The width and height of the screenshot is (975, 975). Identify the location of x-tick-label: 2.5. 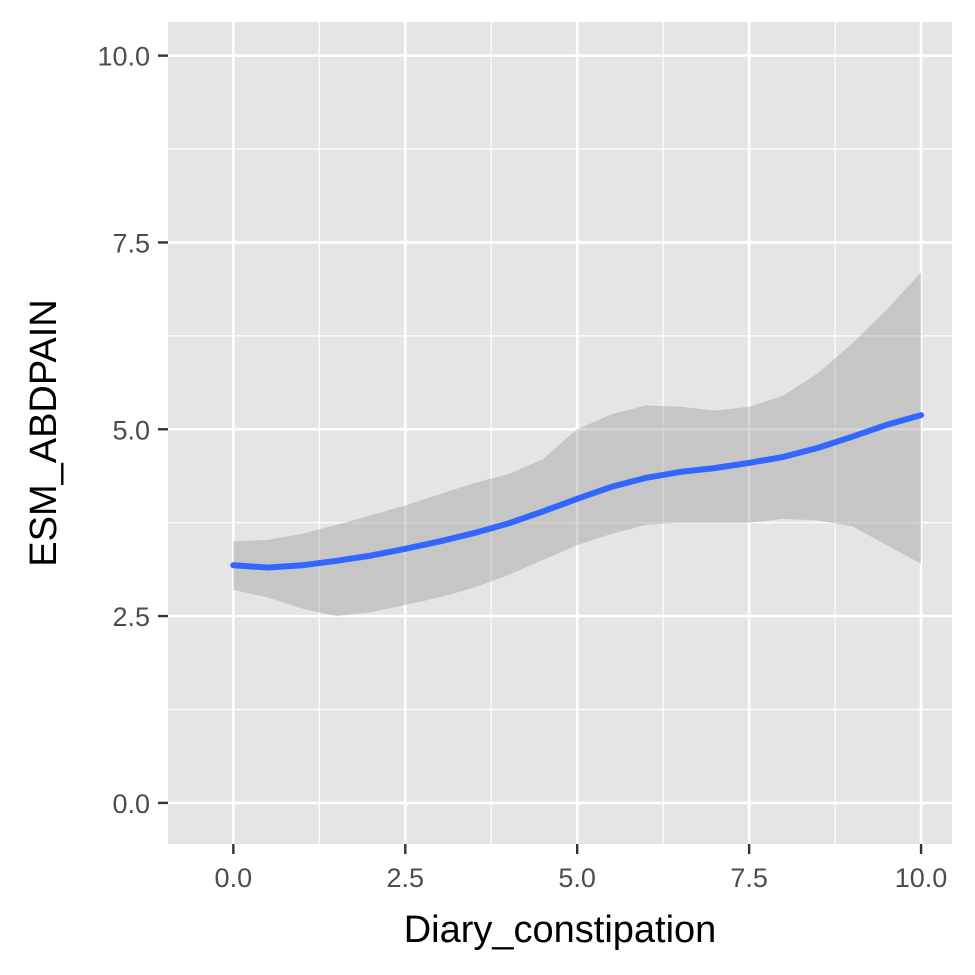
(405, 878).